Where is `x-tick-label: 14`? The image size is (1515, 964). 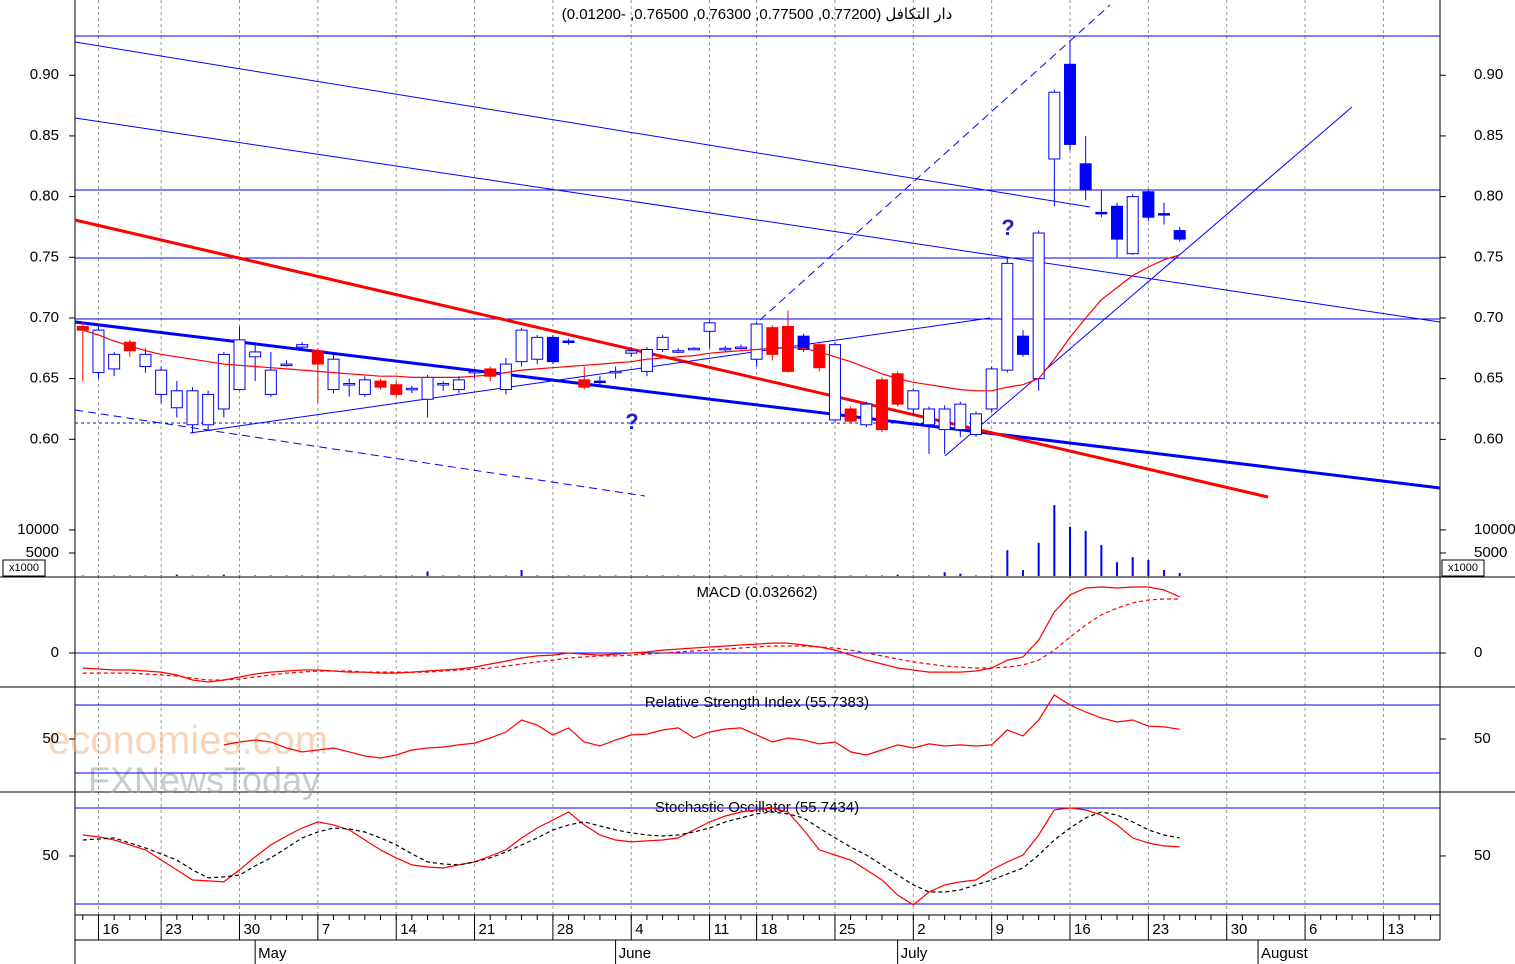
x-tick-label: 14 is located at coordinates (408, 929).